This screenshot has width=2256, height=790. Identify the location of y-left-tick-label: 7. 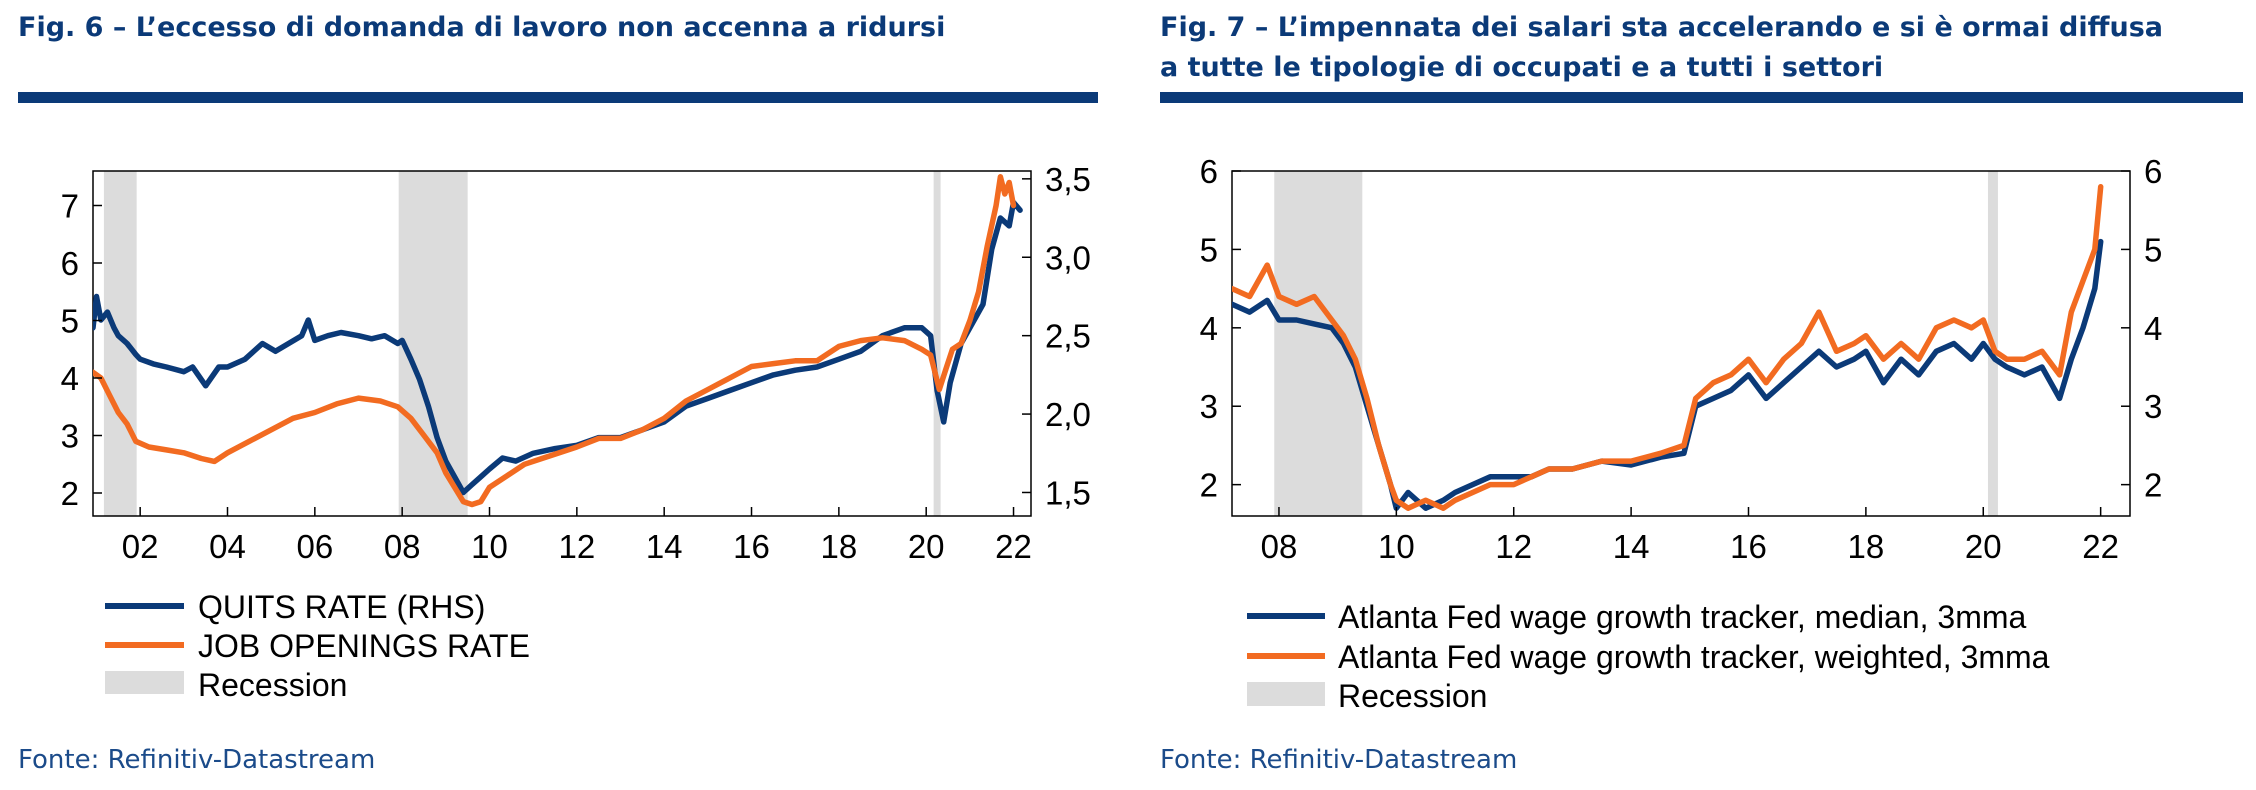
(70, 206).